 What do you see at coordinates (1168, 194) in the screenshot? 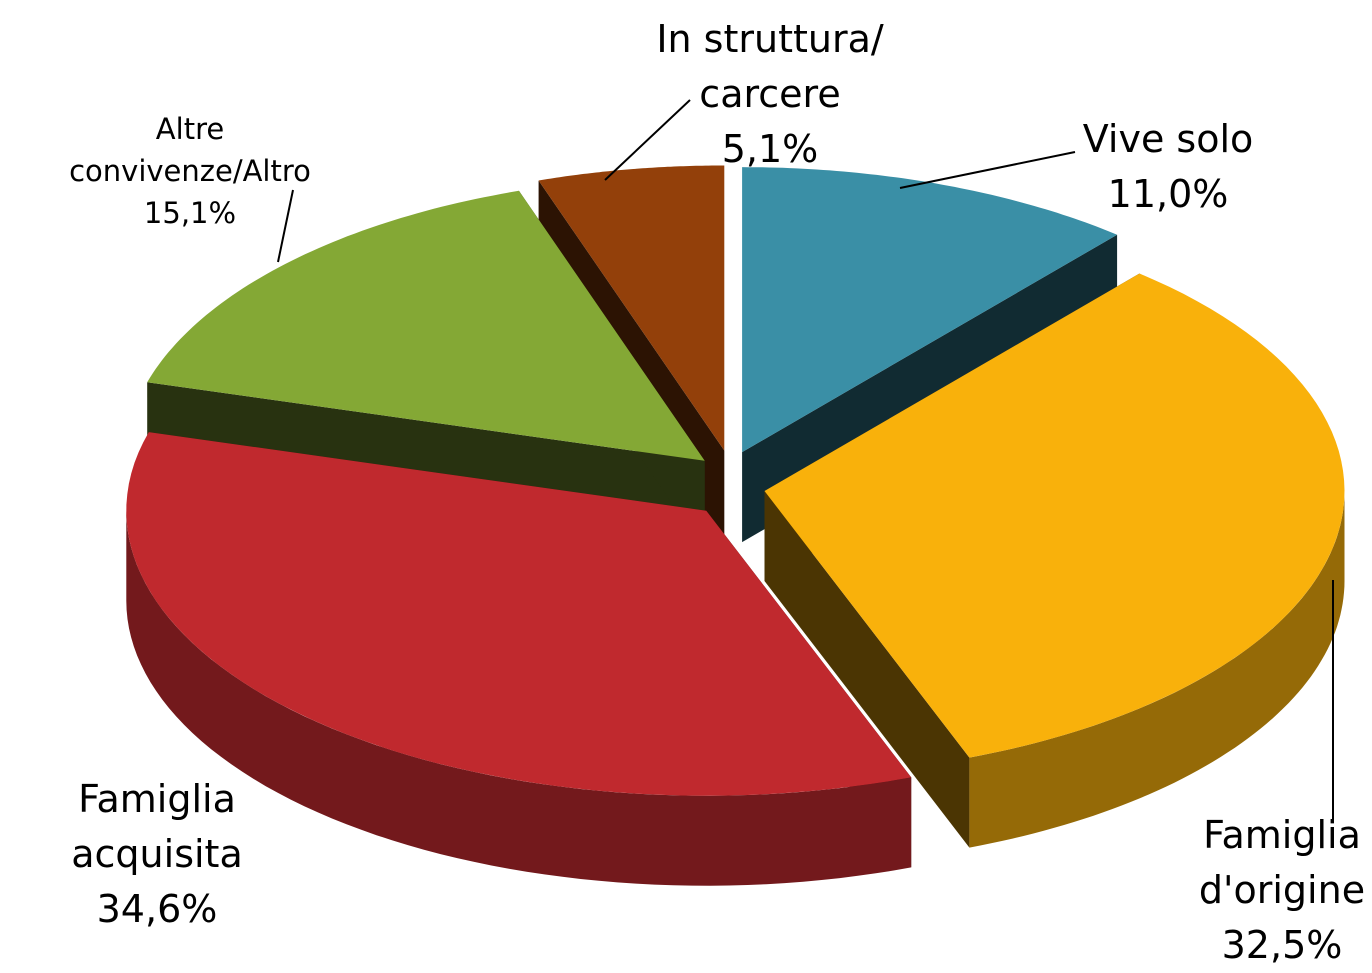
I see `value-label: 11,0%` at bounding box center [1168, 194].